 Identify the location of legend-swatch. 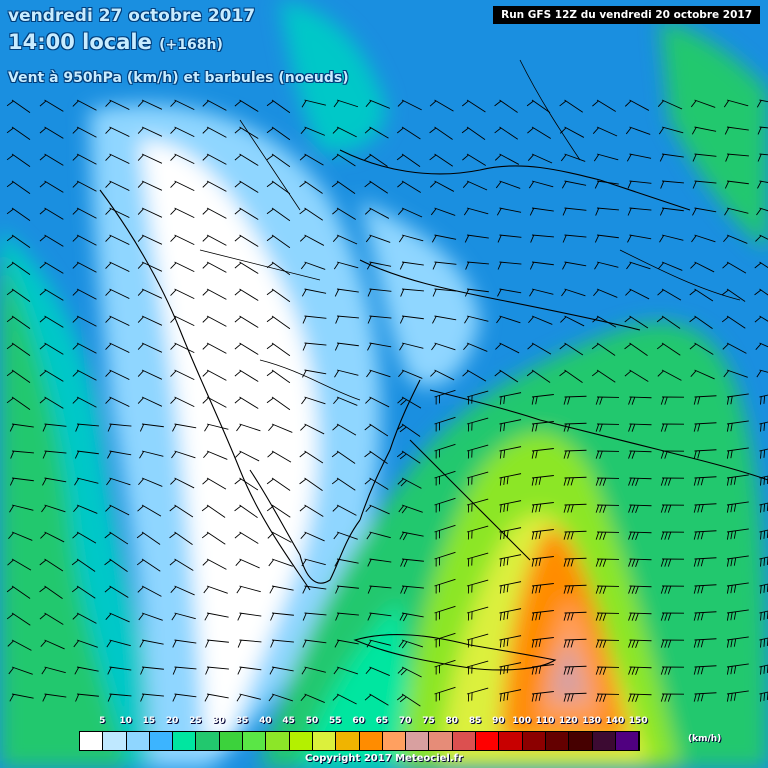
(92, 741).